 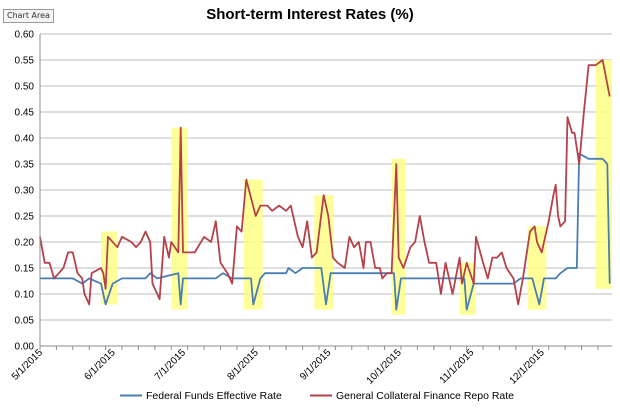 What do you see at coordinates (25, 243) in the screenshot?
I see `y-tick-label: 0.20` at bounding box center [25, 243].